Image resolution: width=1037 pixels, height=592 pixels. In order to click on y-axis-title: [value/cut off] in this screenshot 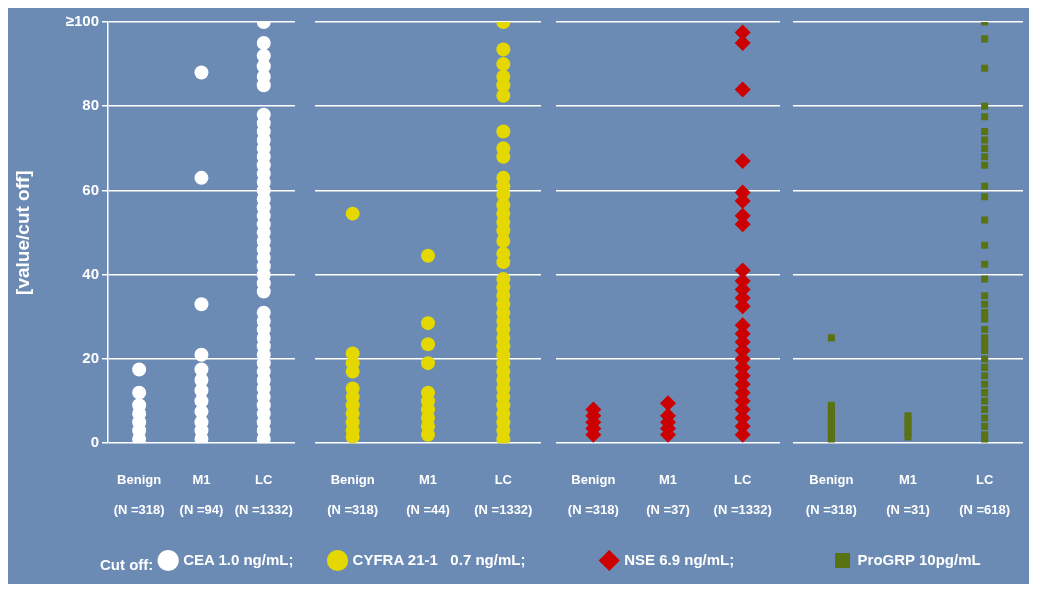, I will do `click(22, 232)`.